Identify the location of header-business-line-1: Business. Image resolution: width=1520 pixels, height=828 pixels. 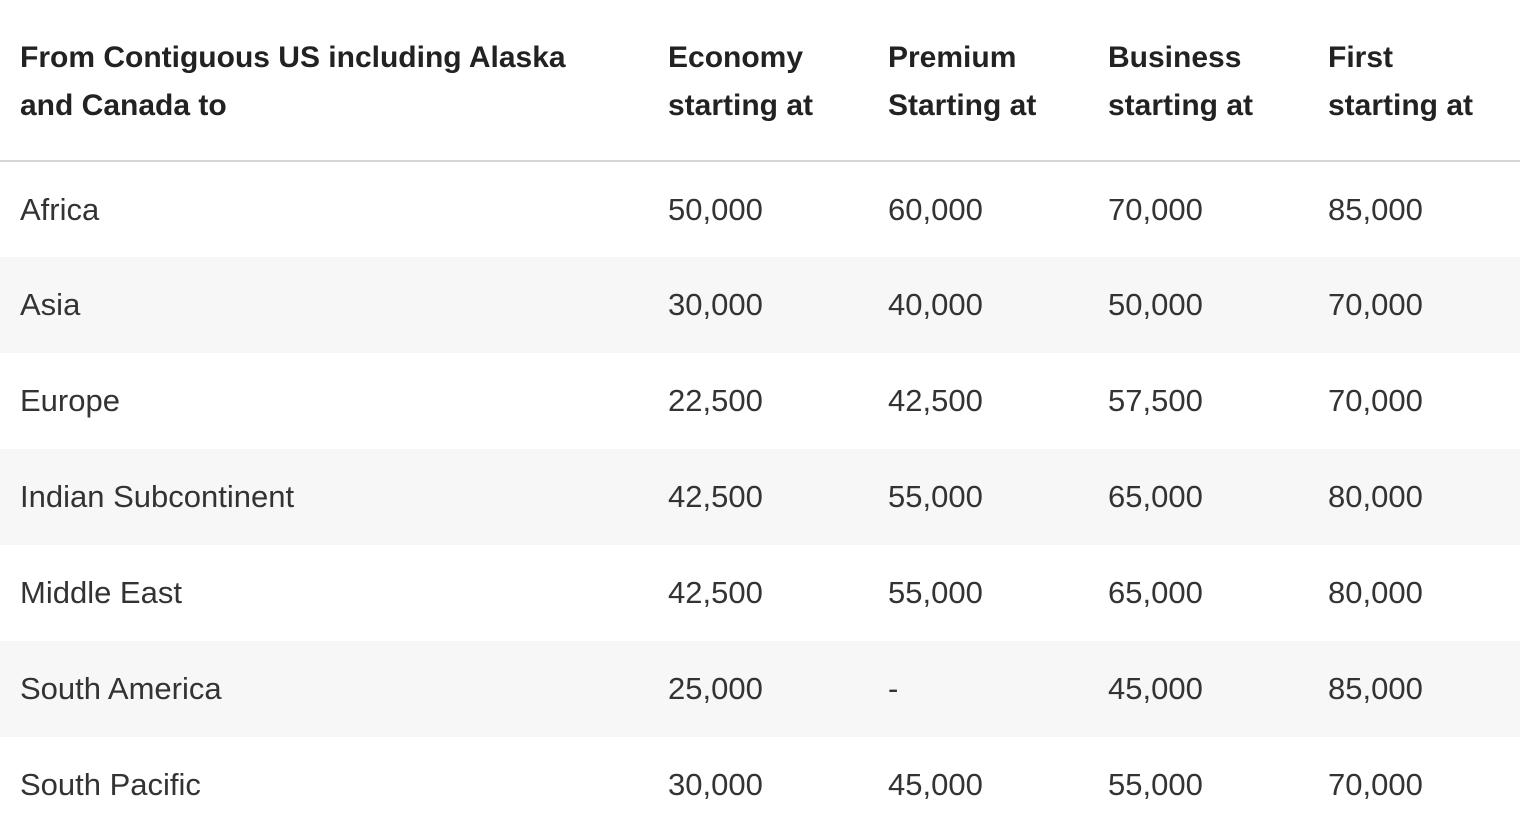
(1175, 57).